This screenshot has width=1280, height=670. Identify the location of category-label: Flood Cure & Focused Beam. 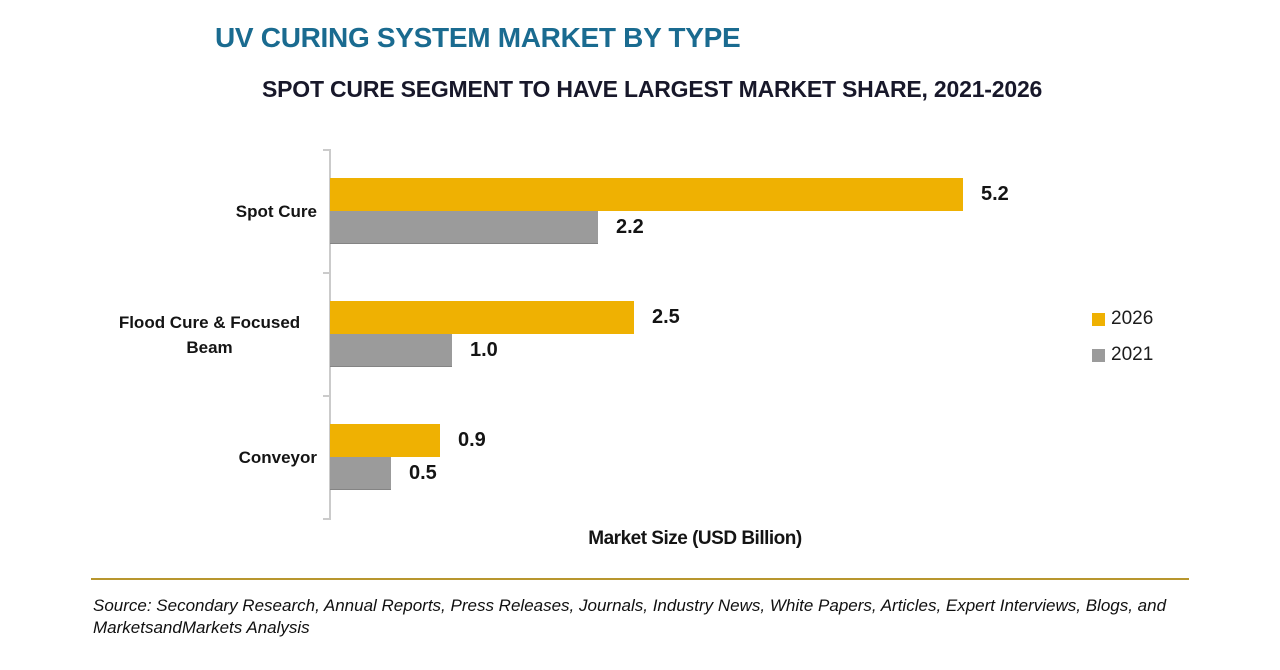
(209, 334).